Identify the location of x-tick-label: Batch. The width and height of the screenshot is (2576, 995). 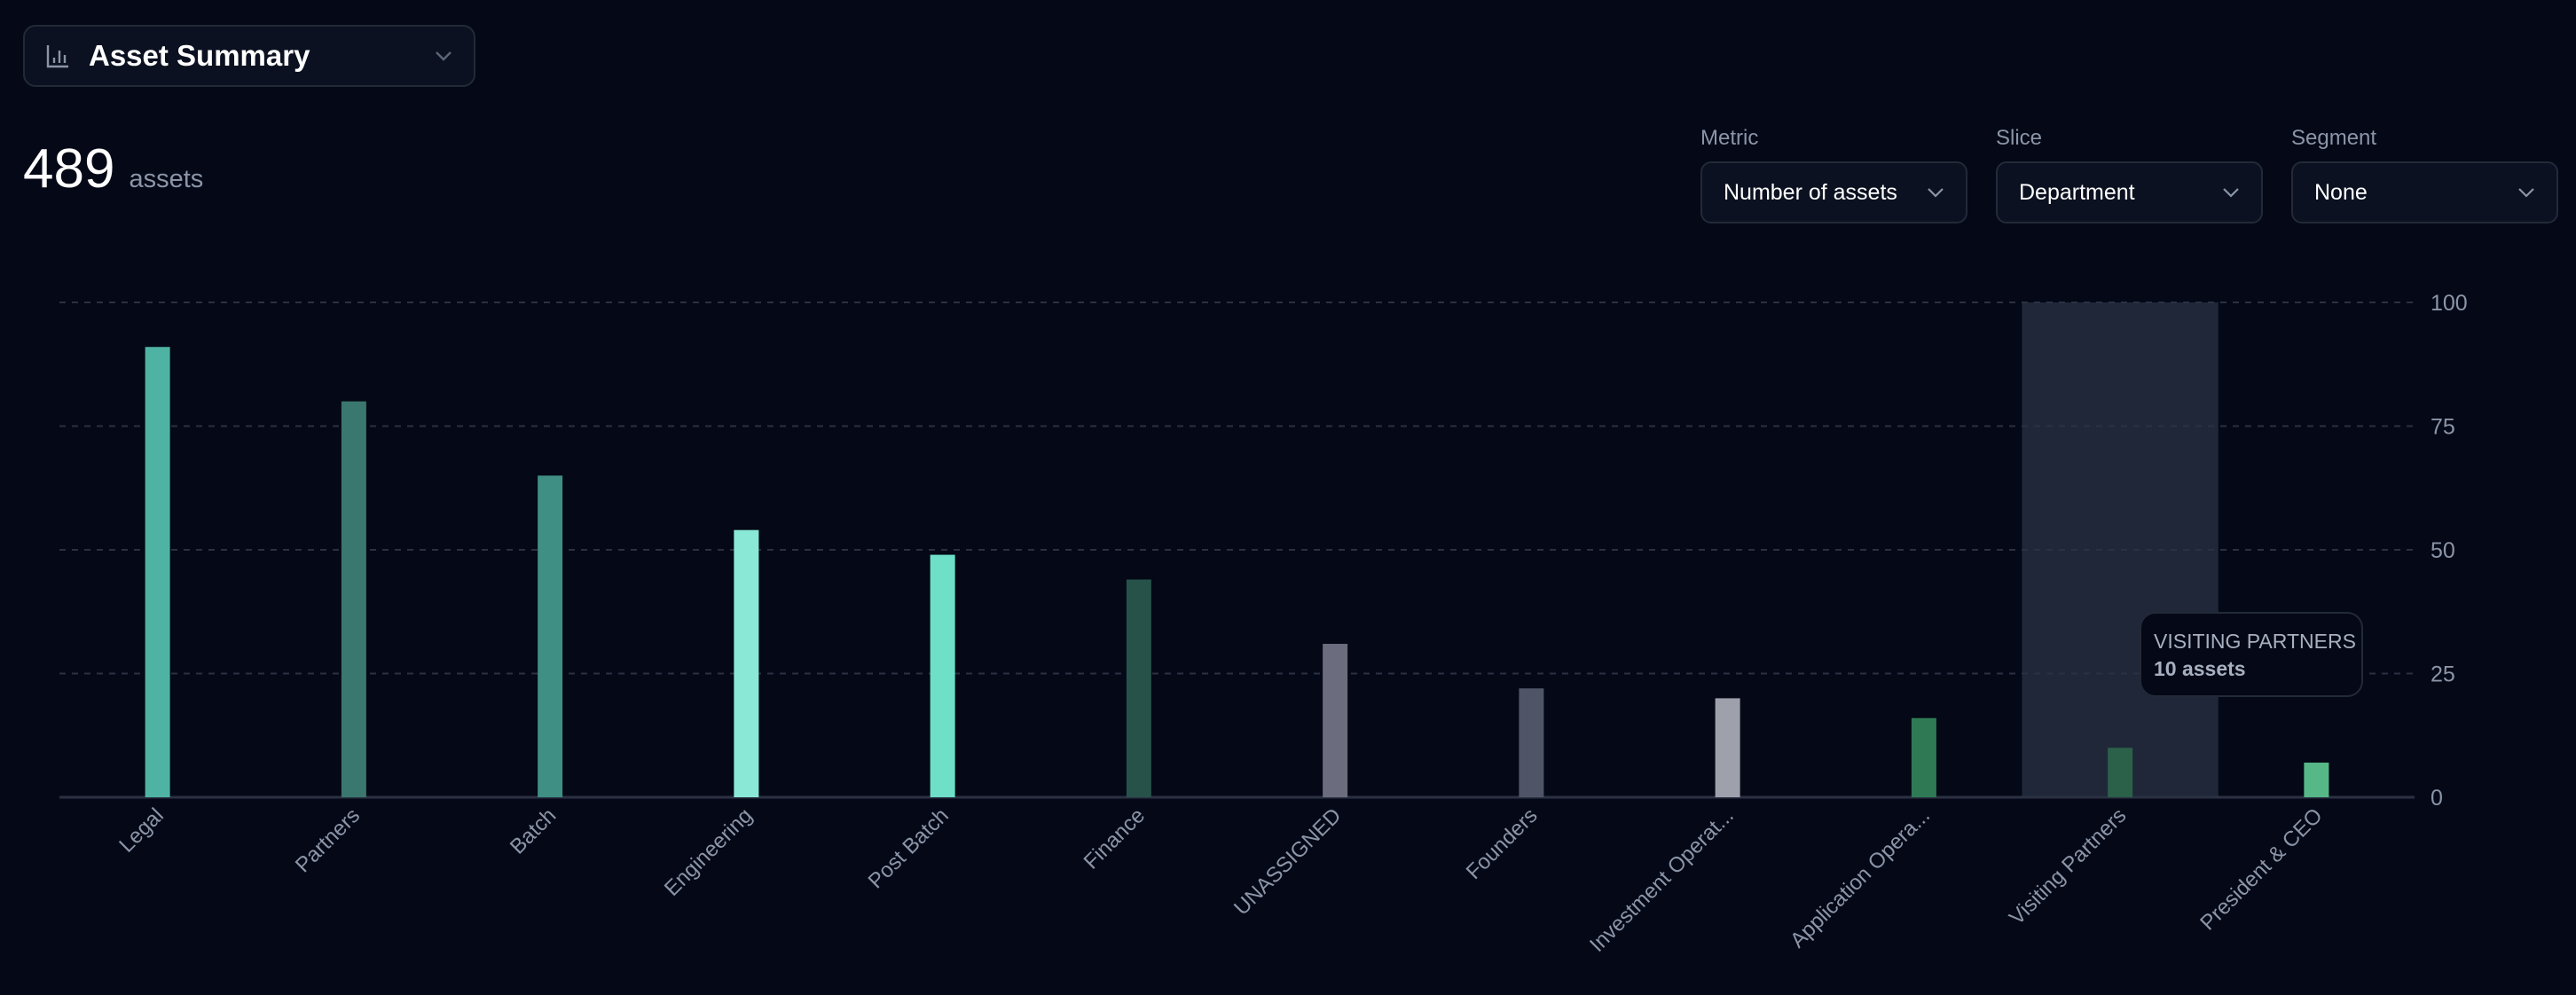
(533, 831).